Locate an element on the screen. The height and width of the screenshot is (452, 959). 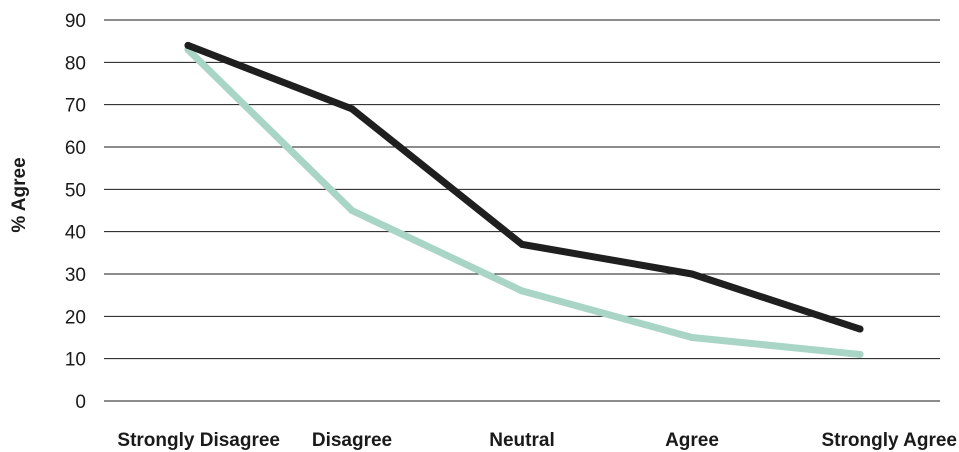
y-tick-label: 50 is located at coordinates (75, 190).